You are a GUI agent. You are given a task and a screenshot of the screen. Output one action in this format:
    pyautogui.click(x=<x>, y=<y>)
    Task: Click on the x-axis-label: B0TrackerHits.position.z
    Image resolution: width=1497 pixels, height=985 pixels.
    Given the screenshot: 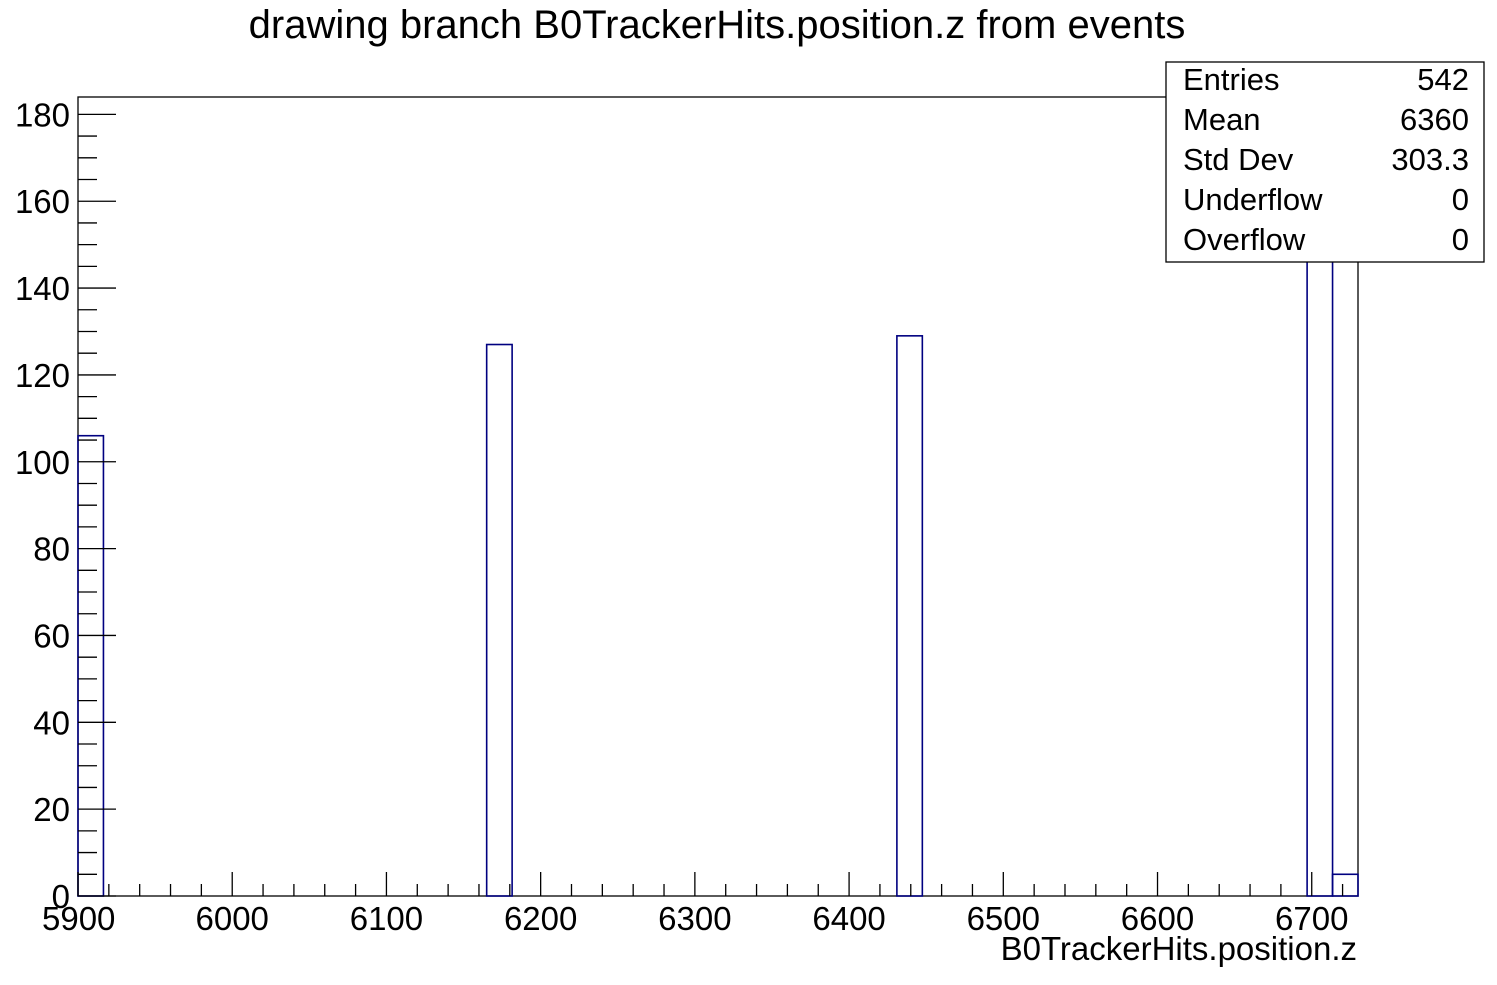 What is the action you would take?
    pyautogui.click(x=1179, y=948)
    